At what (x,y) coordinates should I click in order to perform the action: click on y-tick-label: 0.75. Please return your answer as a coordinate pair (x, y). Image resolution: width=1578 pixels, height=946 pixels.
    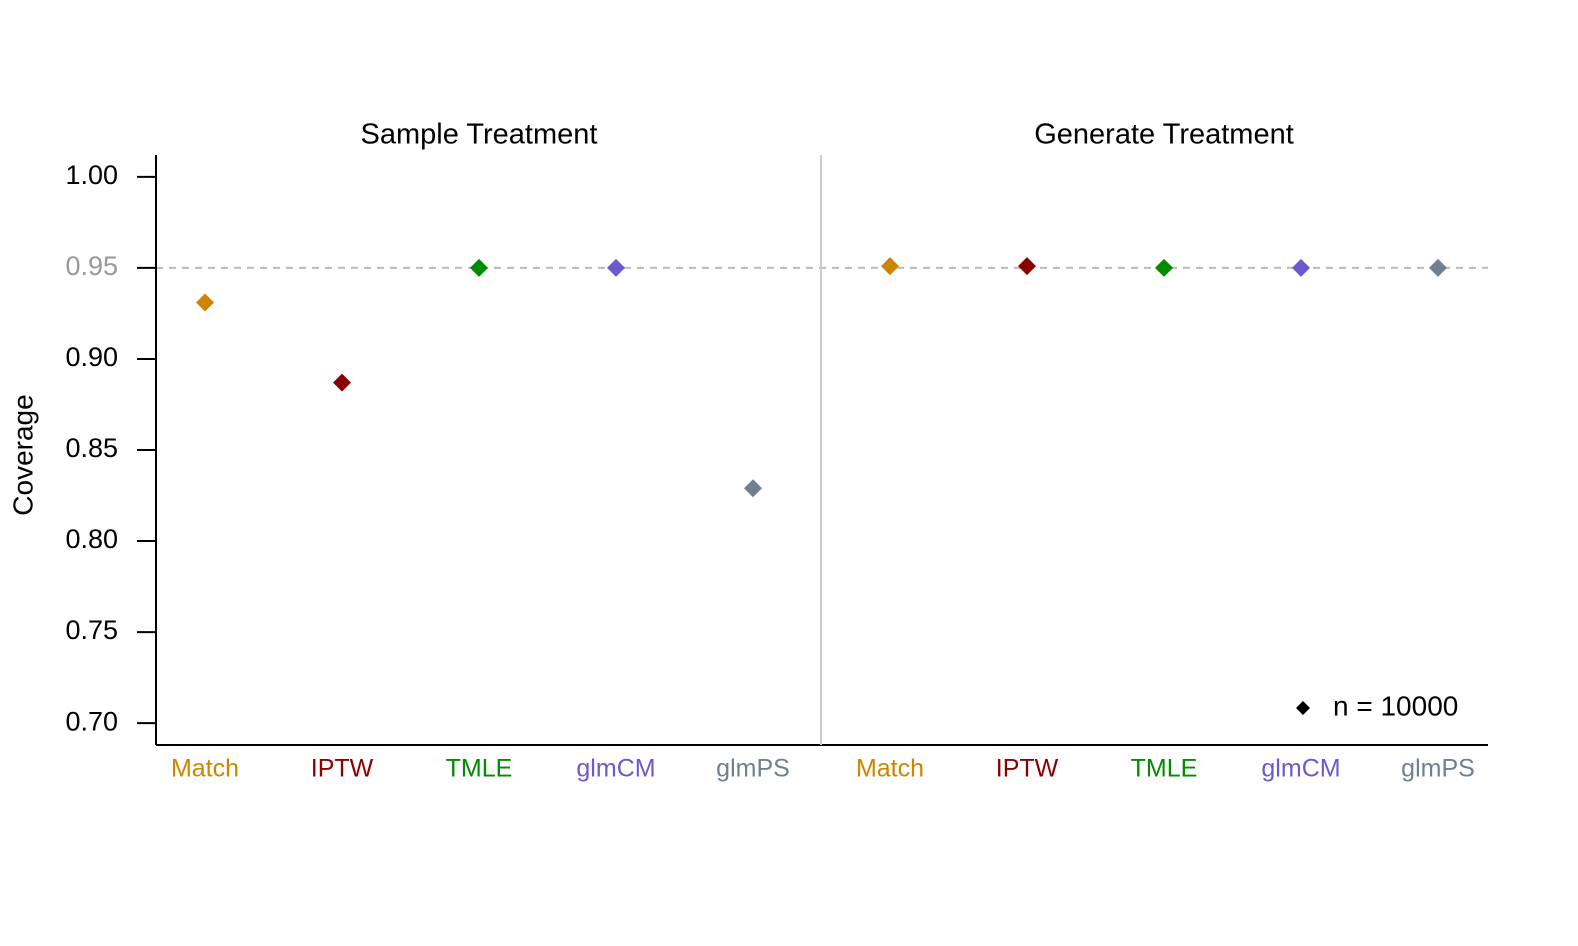
    Looking at the image, I should click on (91, 630).